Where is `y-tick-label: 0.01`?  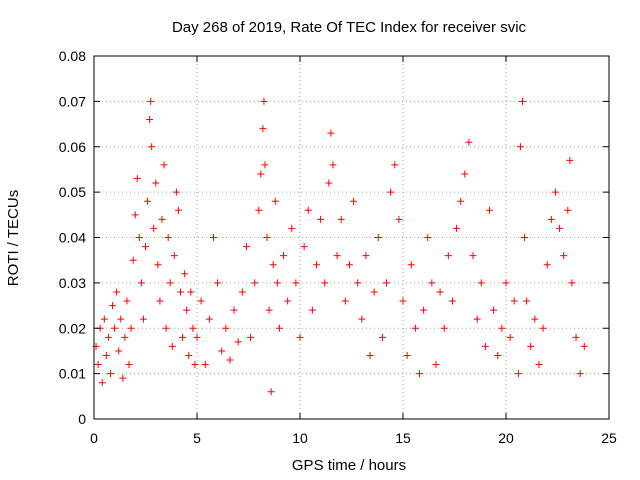
y-tick-label: 0.01 is located at coordinates (72, 374).